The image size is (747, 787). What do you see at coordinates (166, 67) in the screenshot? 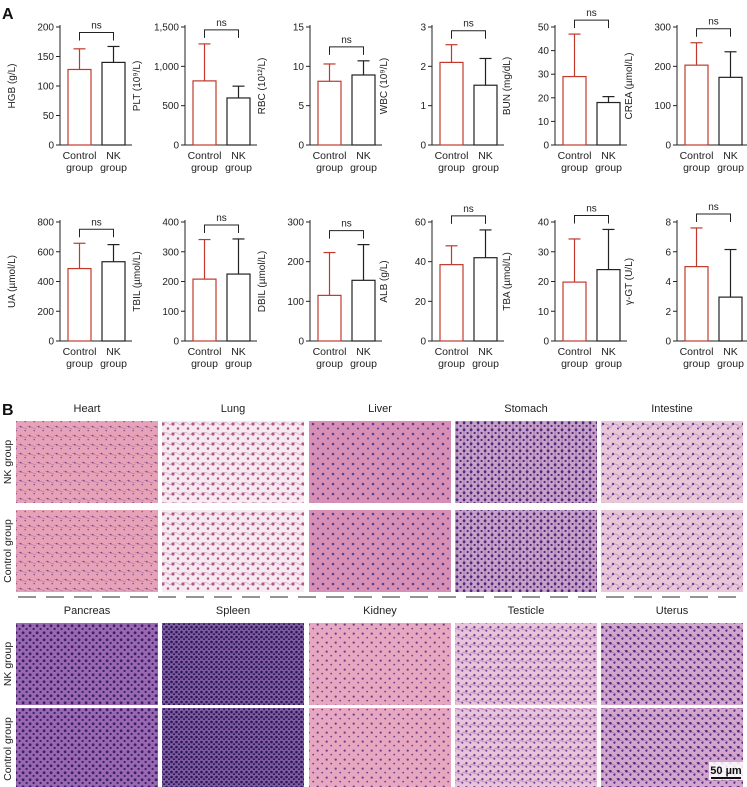
I see `y-tick-label: 1,000` at bounding box center [166, 67].